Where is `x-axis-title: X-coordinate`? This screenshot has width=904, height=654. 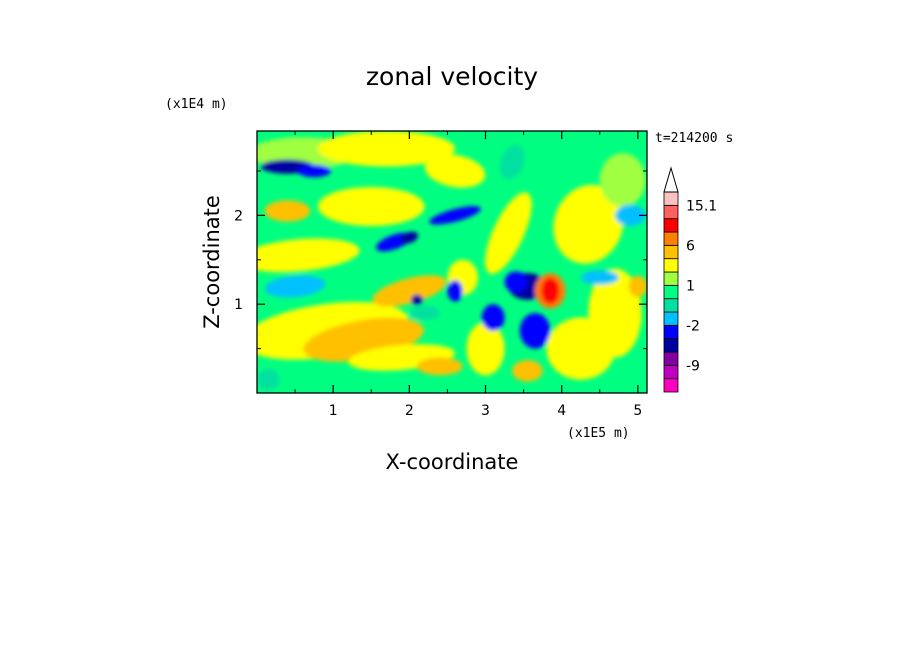
x-axis-title: X-coordinate is located at coordinates (452, 462).